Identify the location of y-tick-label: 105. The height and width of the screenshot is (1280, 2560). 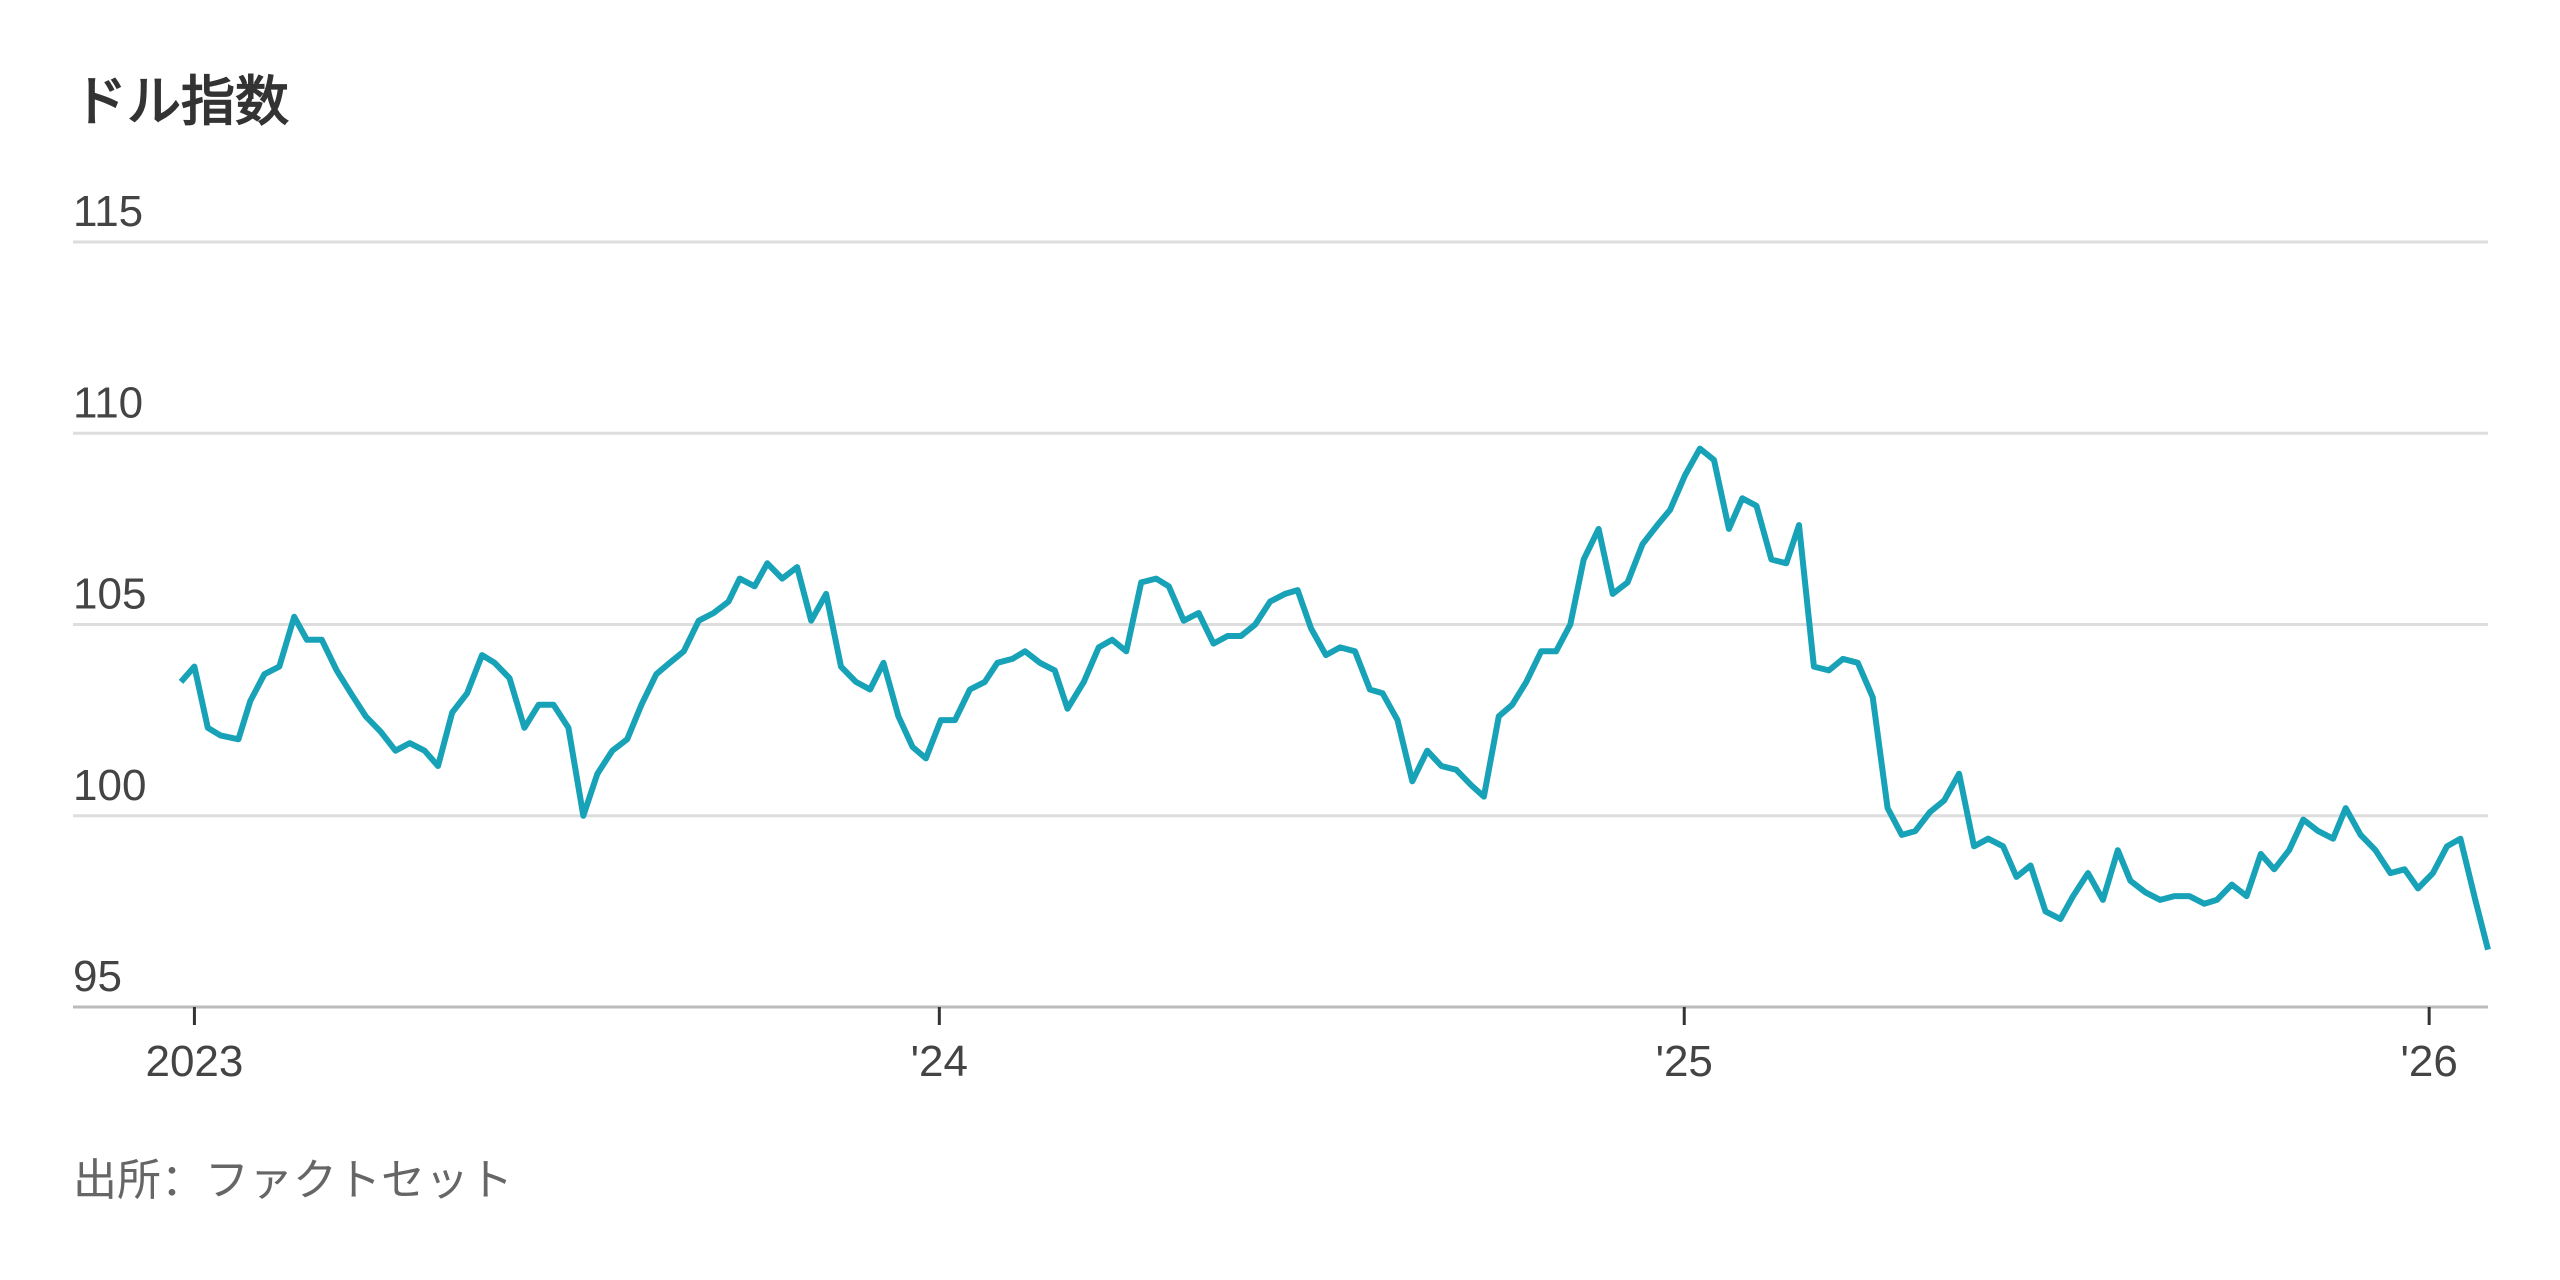
(109, 594).